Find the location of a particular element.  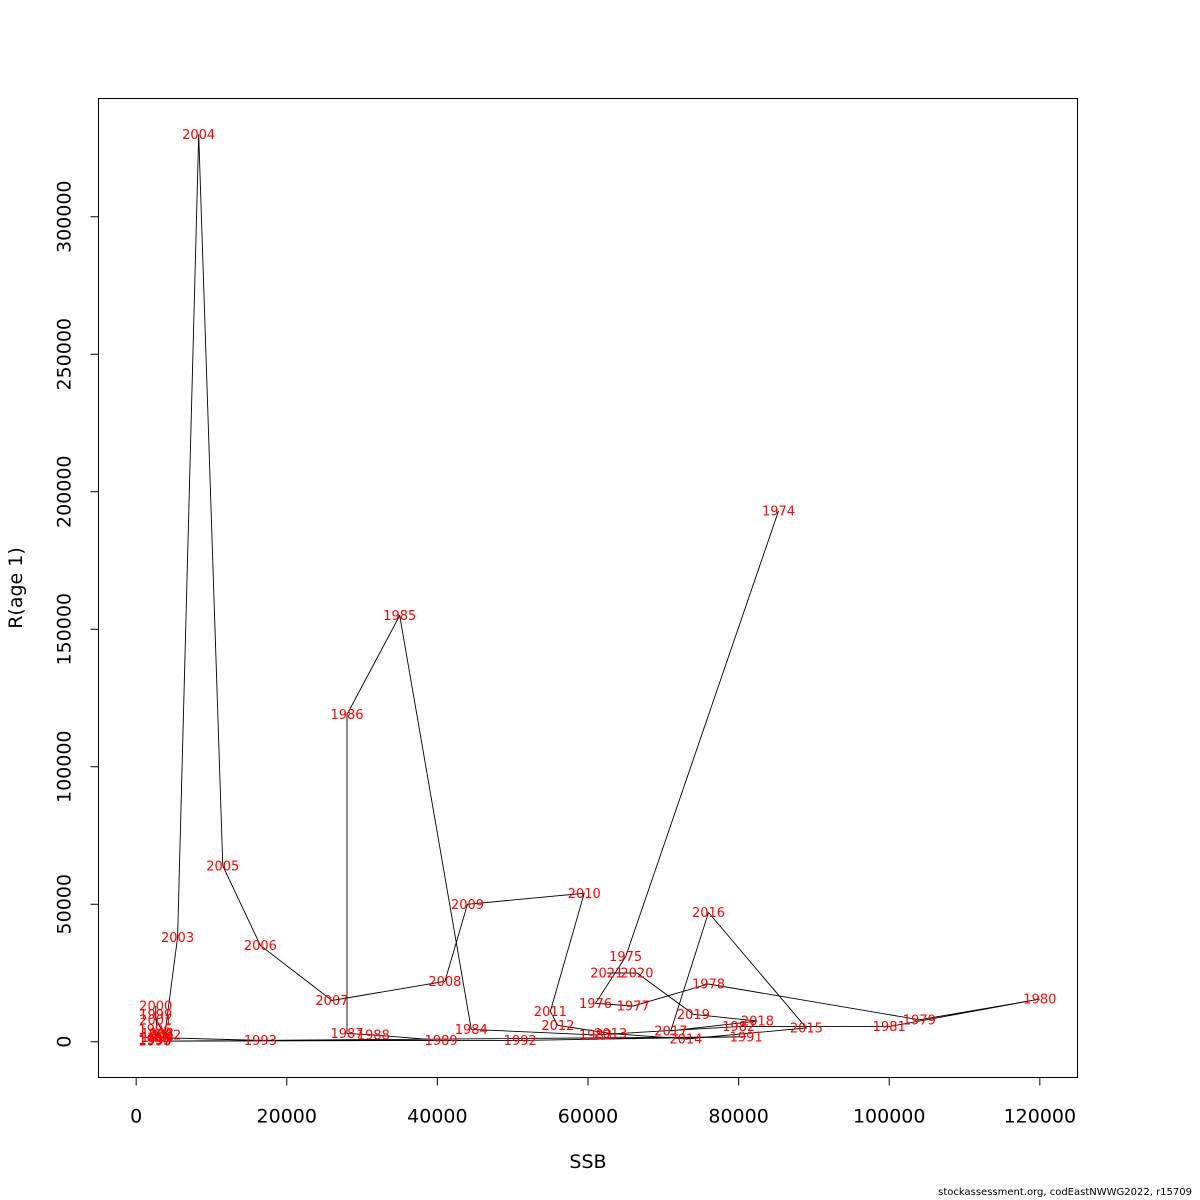

year-label-2016: 2016 is located at coordinates (708, 913).